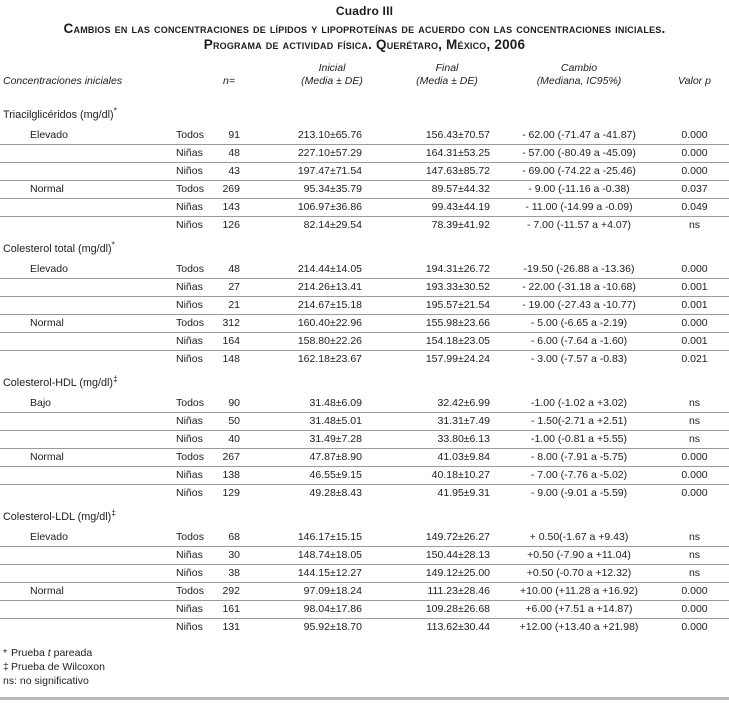  What do you see at coordinates (58, 383) in the screenshot?
I see `section-heading: Colesterol-HDL (mg/dl)` at bounding box center [58, 383].